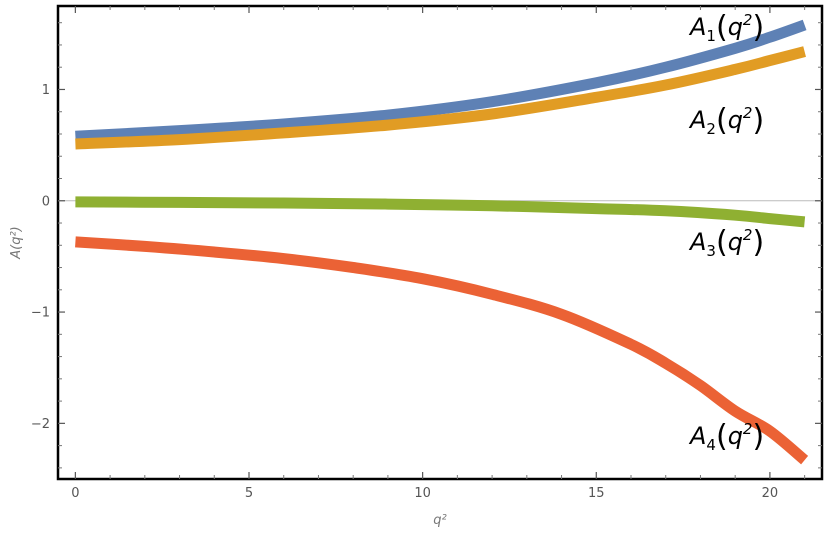 This screenshot has height=537, width=830. What do you see at coordinates (422, 493) in the screenshot?
I see `x-tick-label: 10` at bounding box center [422, 493].